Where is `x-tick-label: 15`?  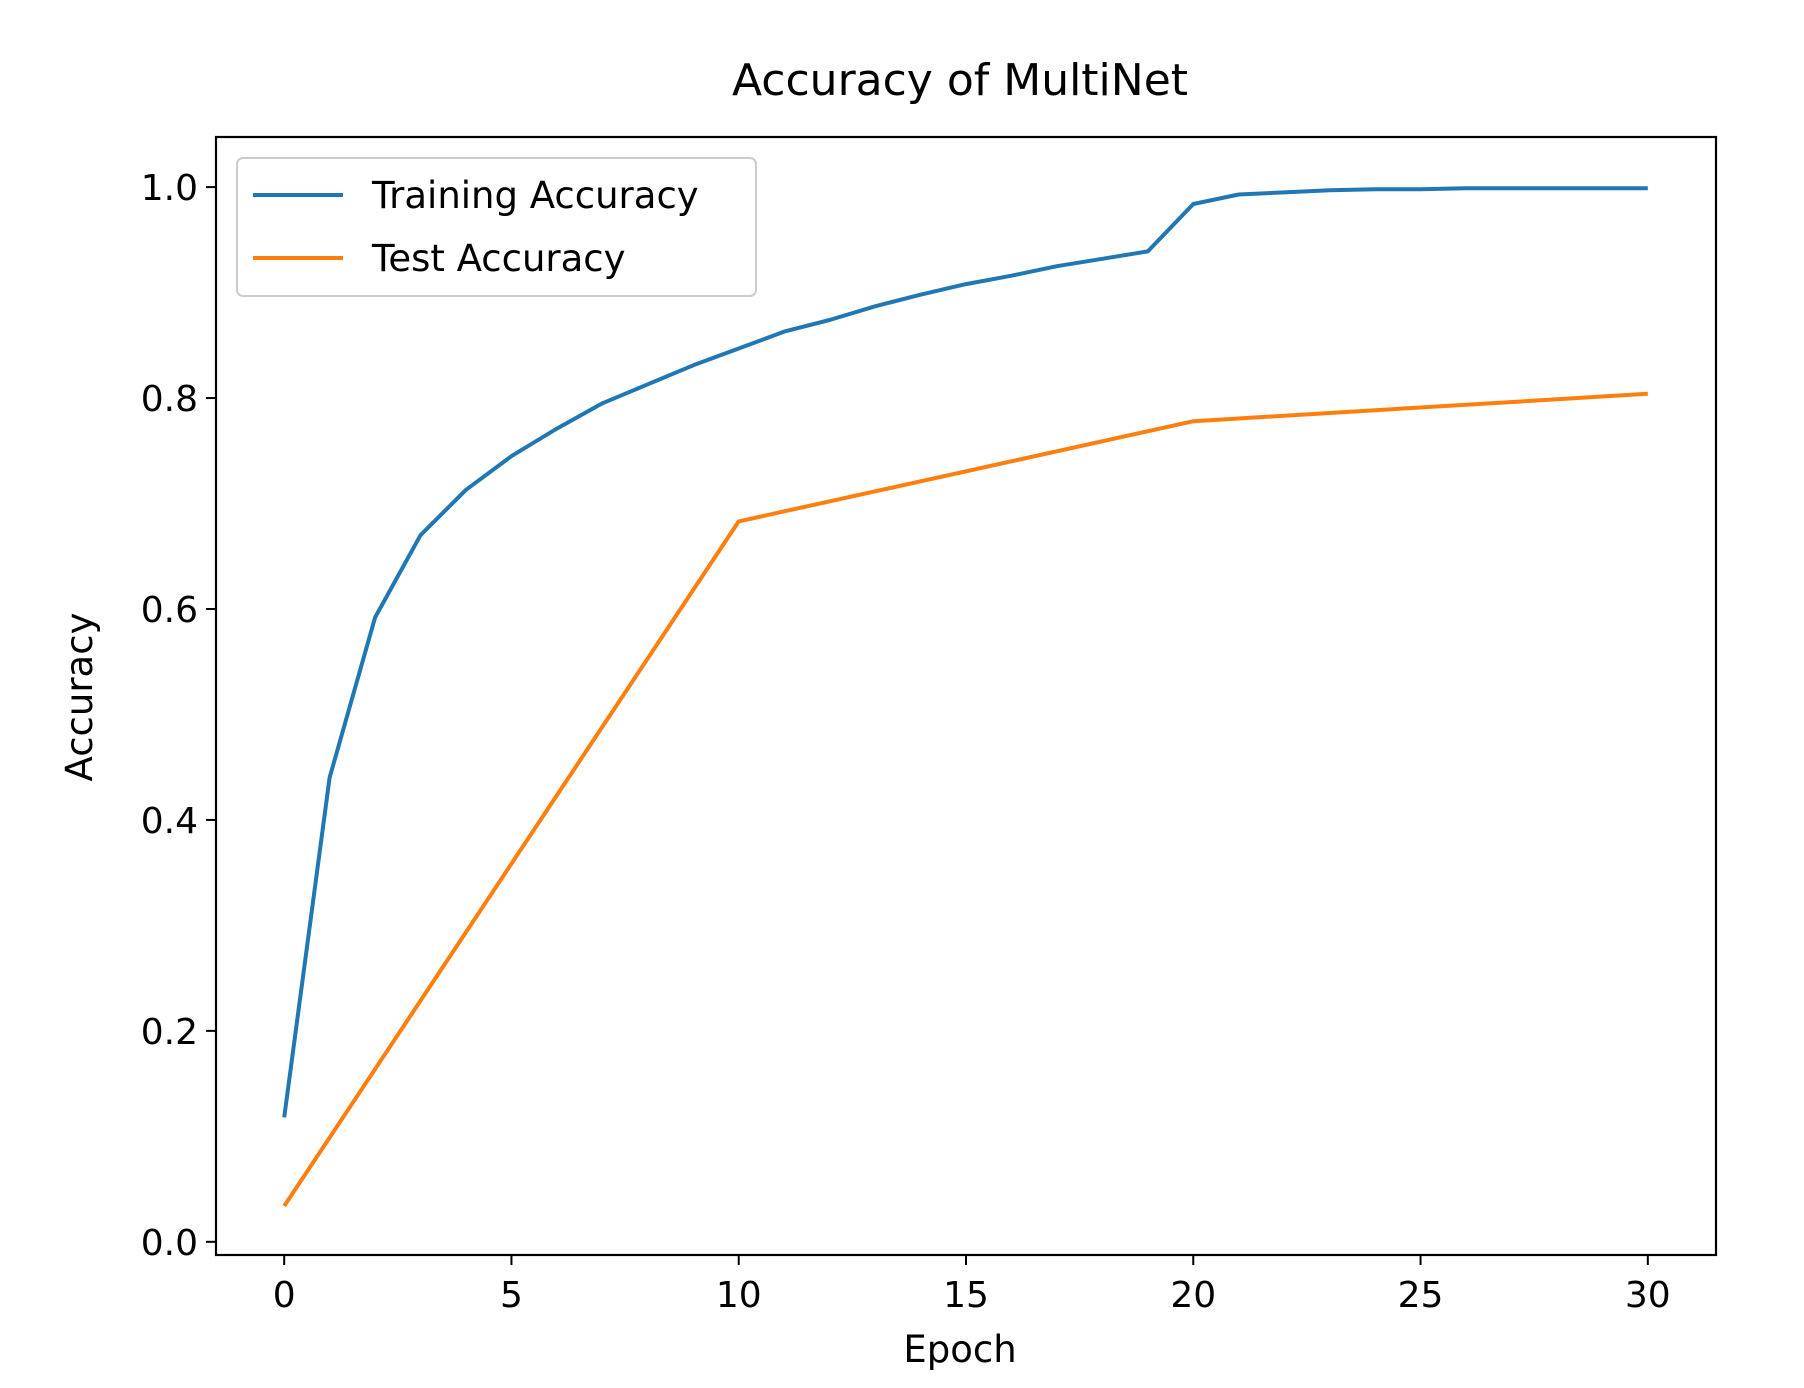 x-tick-label: 15 is located at coordinates (966, 1295).